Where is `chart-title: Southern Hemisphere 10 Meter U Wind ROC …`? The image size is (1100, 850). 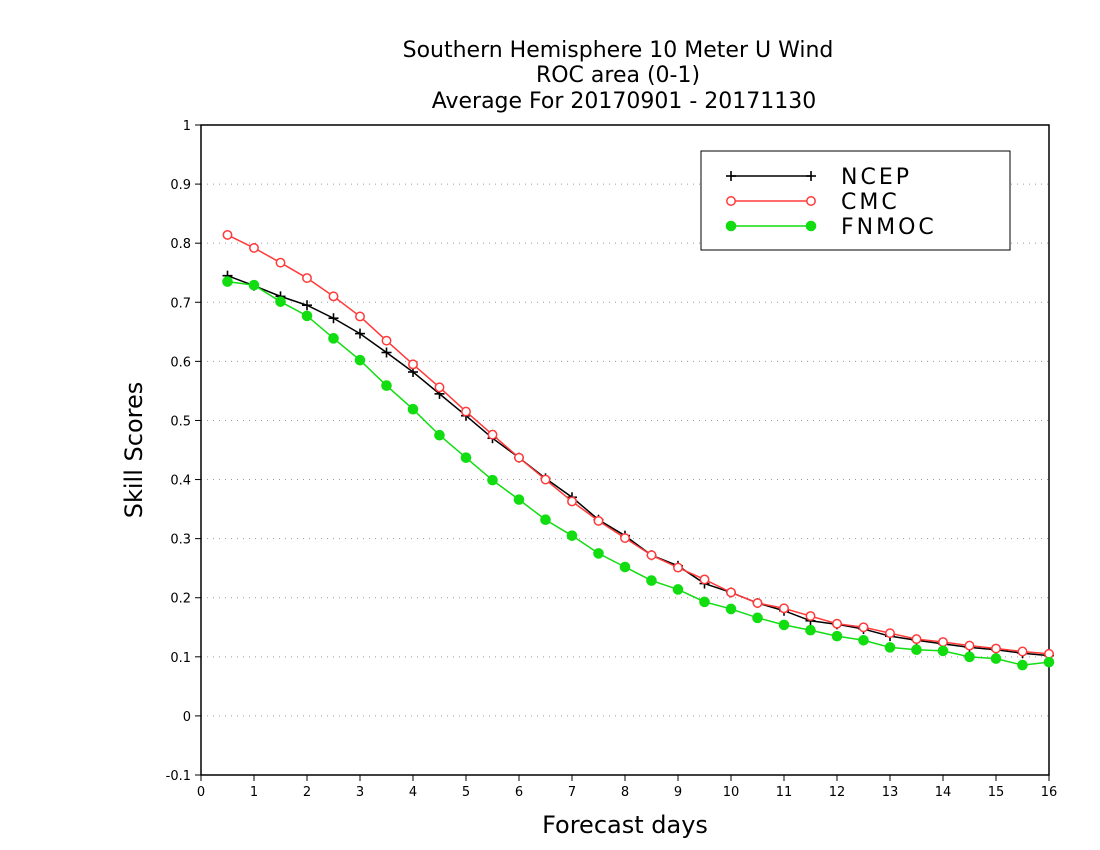
chart-title: Southern Hemisphere 10 Meter U Wind ROC … is located at coordinates (618, 76).